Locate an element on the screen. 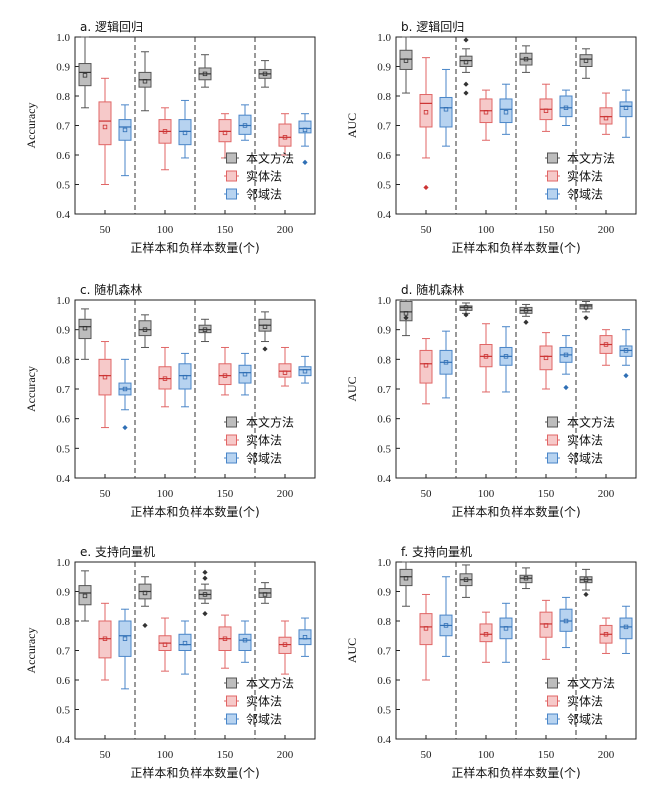 Image resolution: width=650 pixels, height=792 pixels. legend-label: 本文方法 is located at coordinates (591, 422).